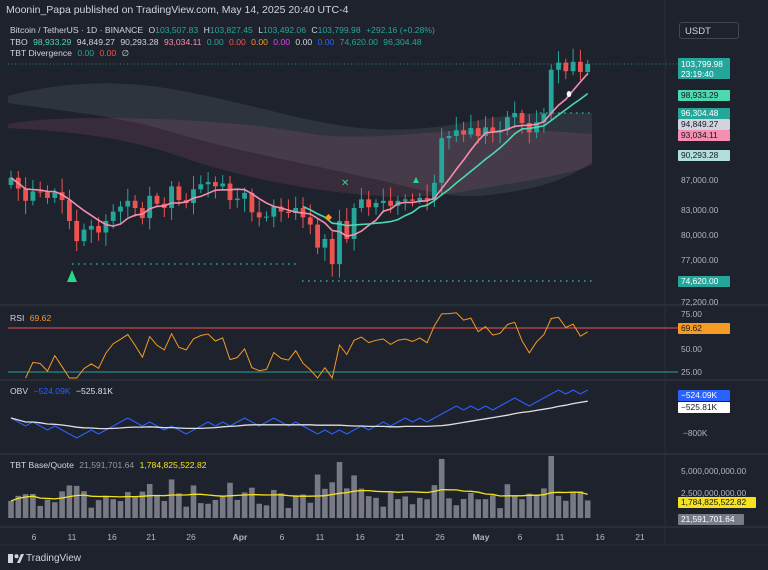 The width and height of the screenshot is (768, 570). What do you see at coordinates (52, 42) in the screenshot?
I see `tbo-value-1: 98,933.29` at bounding box center [52, 42].